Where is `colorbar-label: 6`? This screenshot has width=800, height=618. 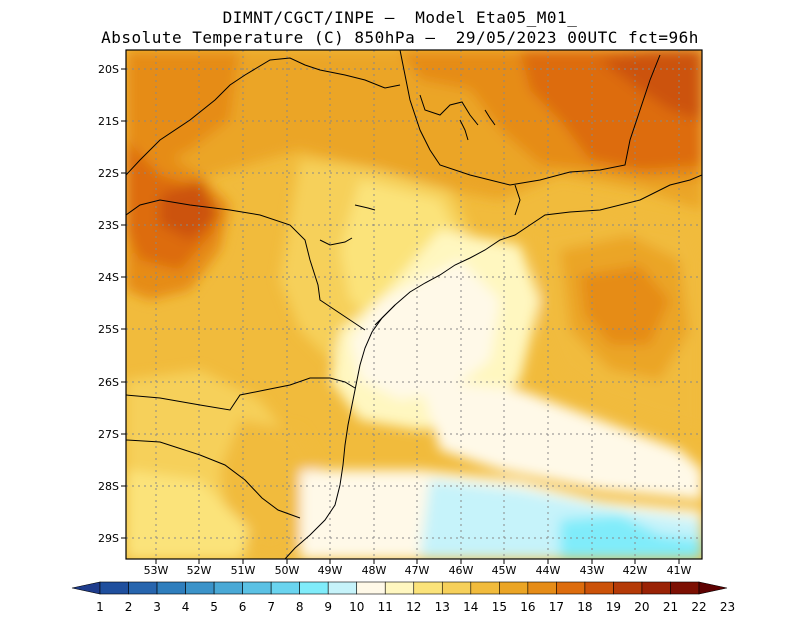 colorbar-label: 6 is located at coordinates (243, 607).